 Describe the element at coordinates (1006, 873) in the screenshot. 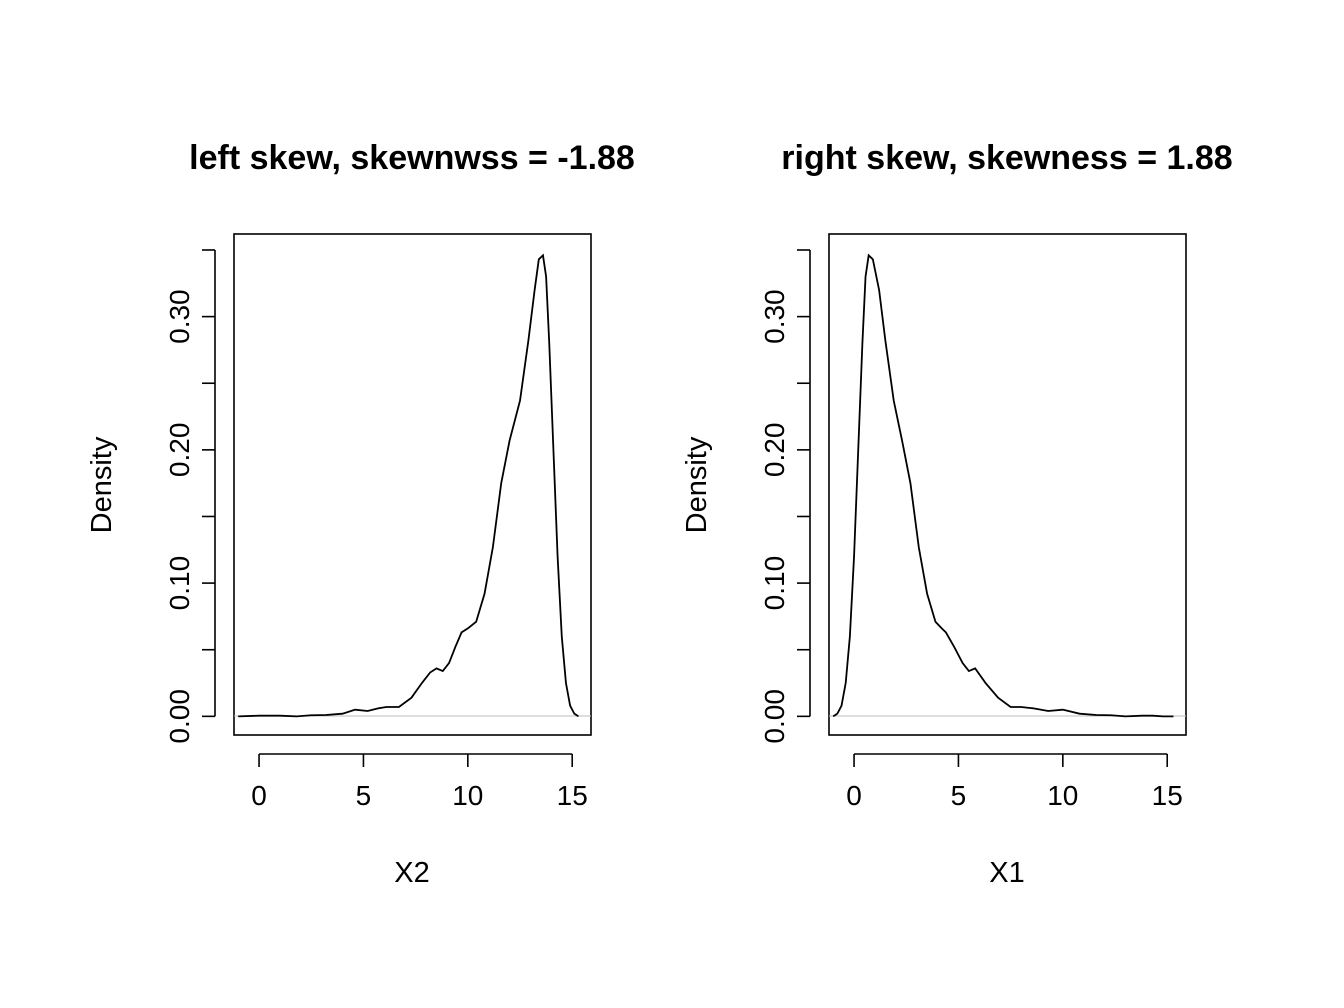

I see `right-x-axis-label: X1` at that location.